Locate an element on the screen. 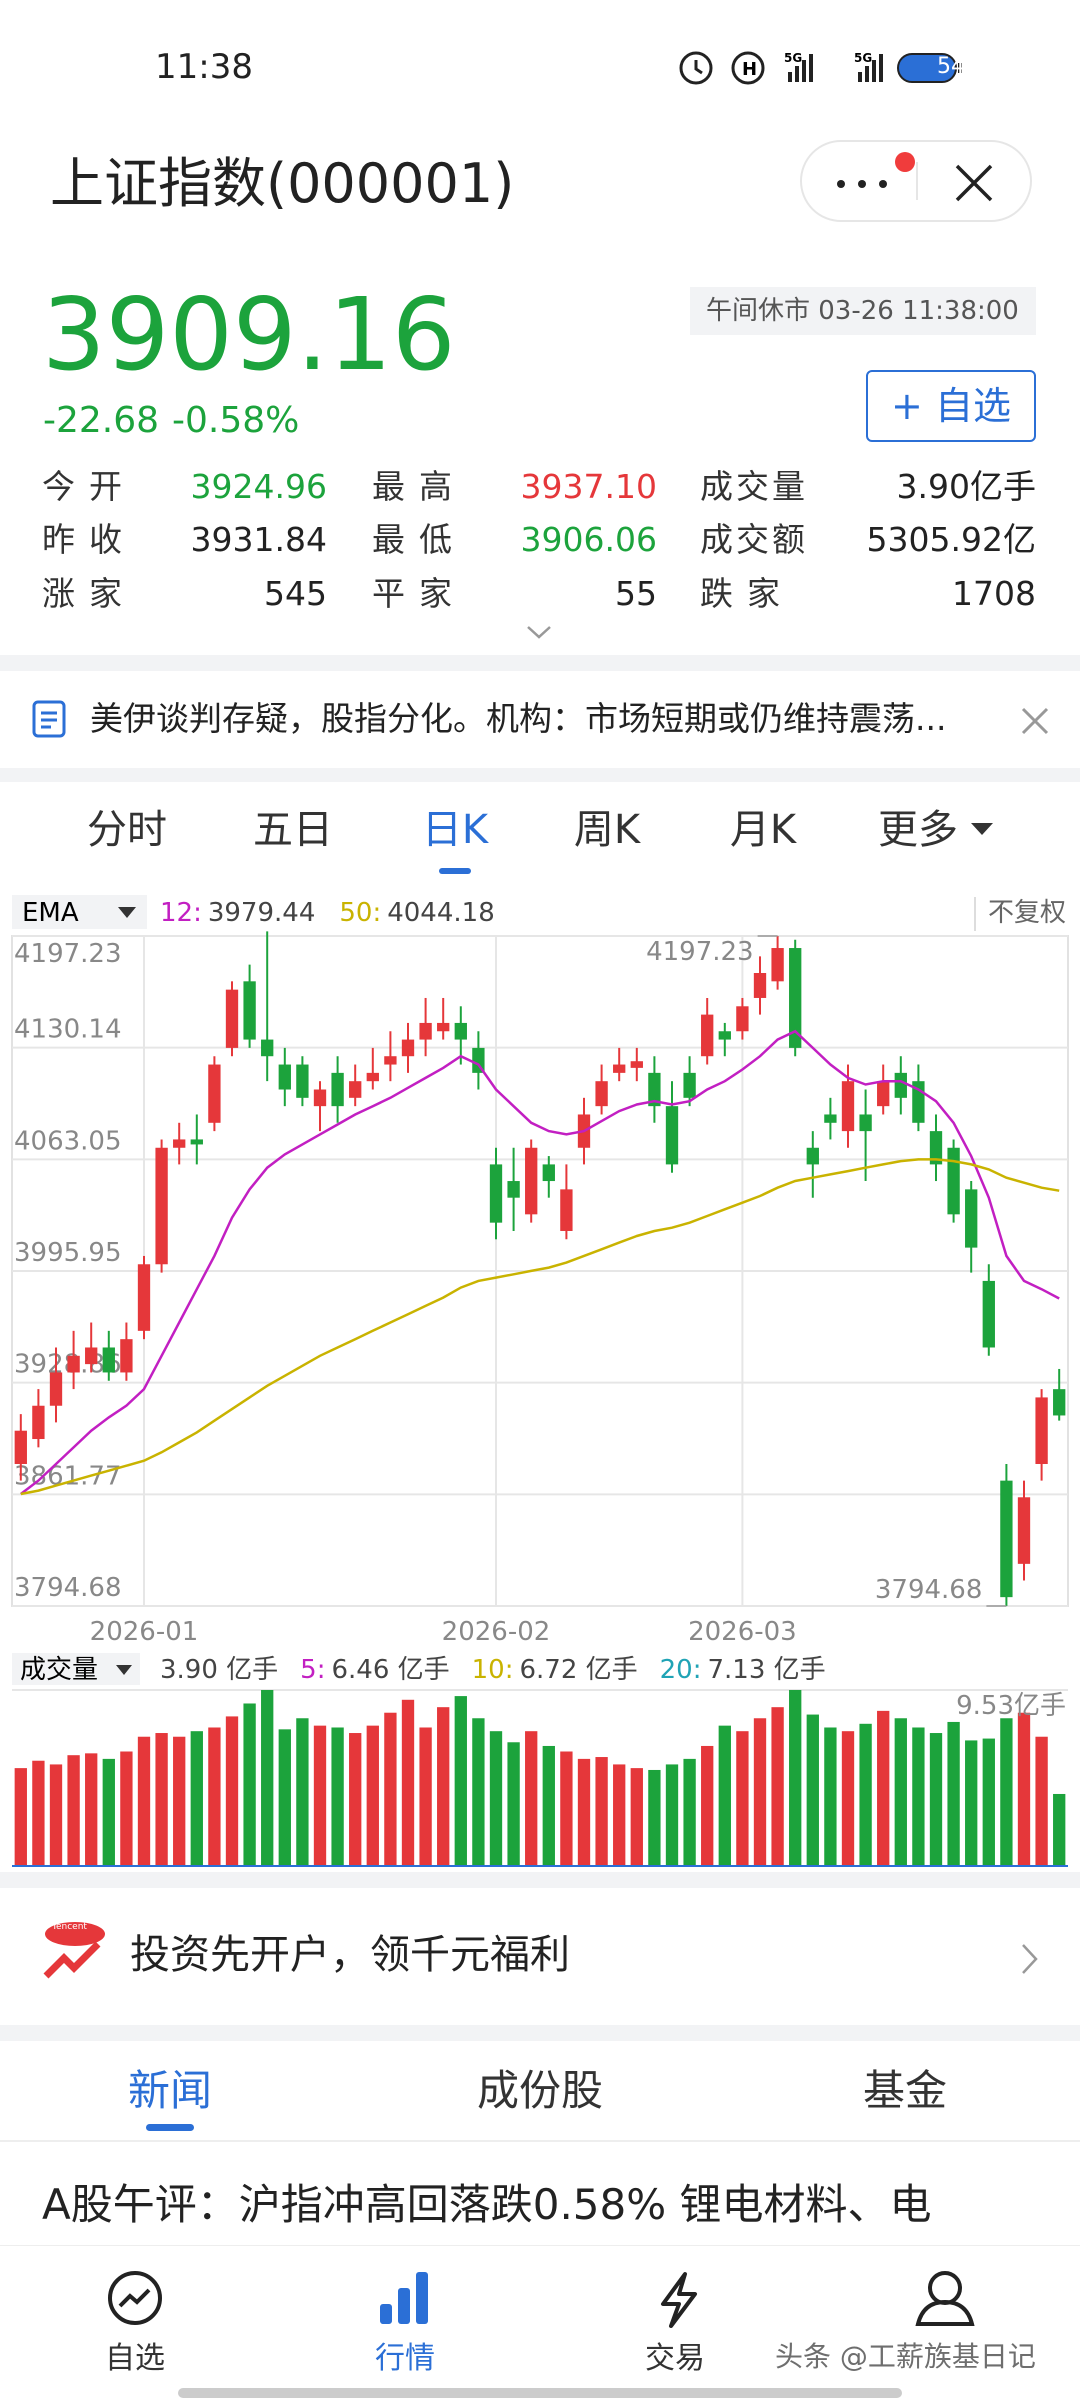 This screenshot has width=1080, height=2400. stat-label: 成交量 is located at coordinates (752, 486).